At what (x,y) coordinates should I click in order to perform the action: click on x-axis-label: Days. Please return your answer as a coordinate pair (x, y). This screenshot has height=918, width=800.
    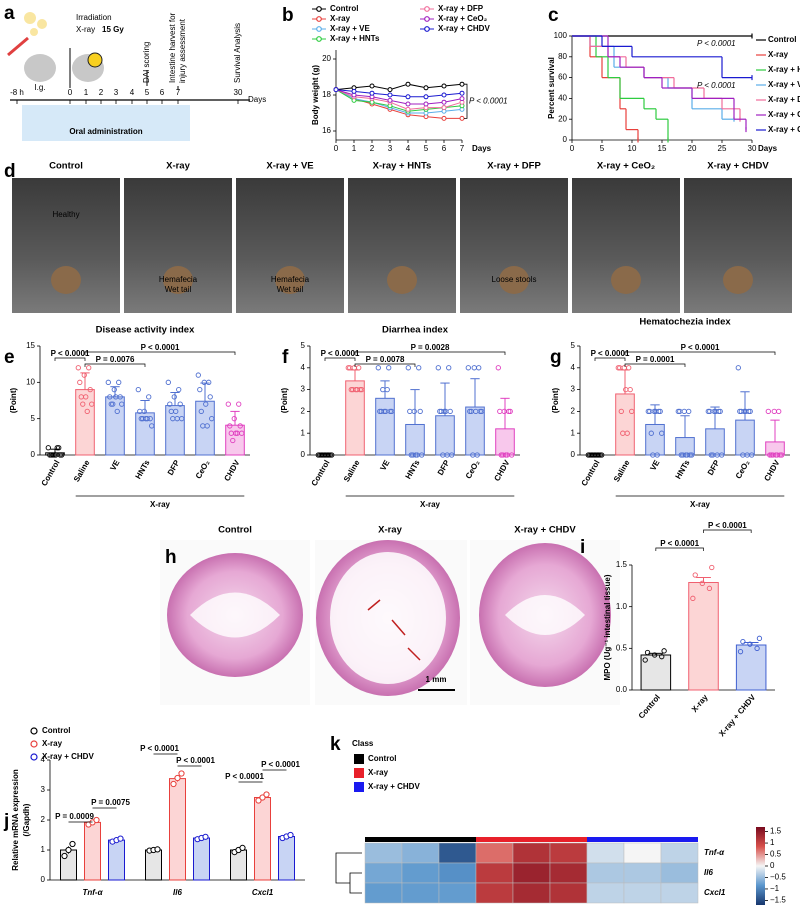
    Looking at the image, I should click on (768, 148).